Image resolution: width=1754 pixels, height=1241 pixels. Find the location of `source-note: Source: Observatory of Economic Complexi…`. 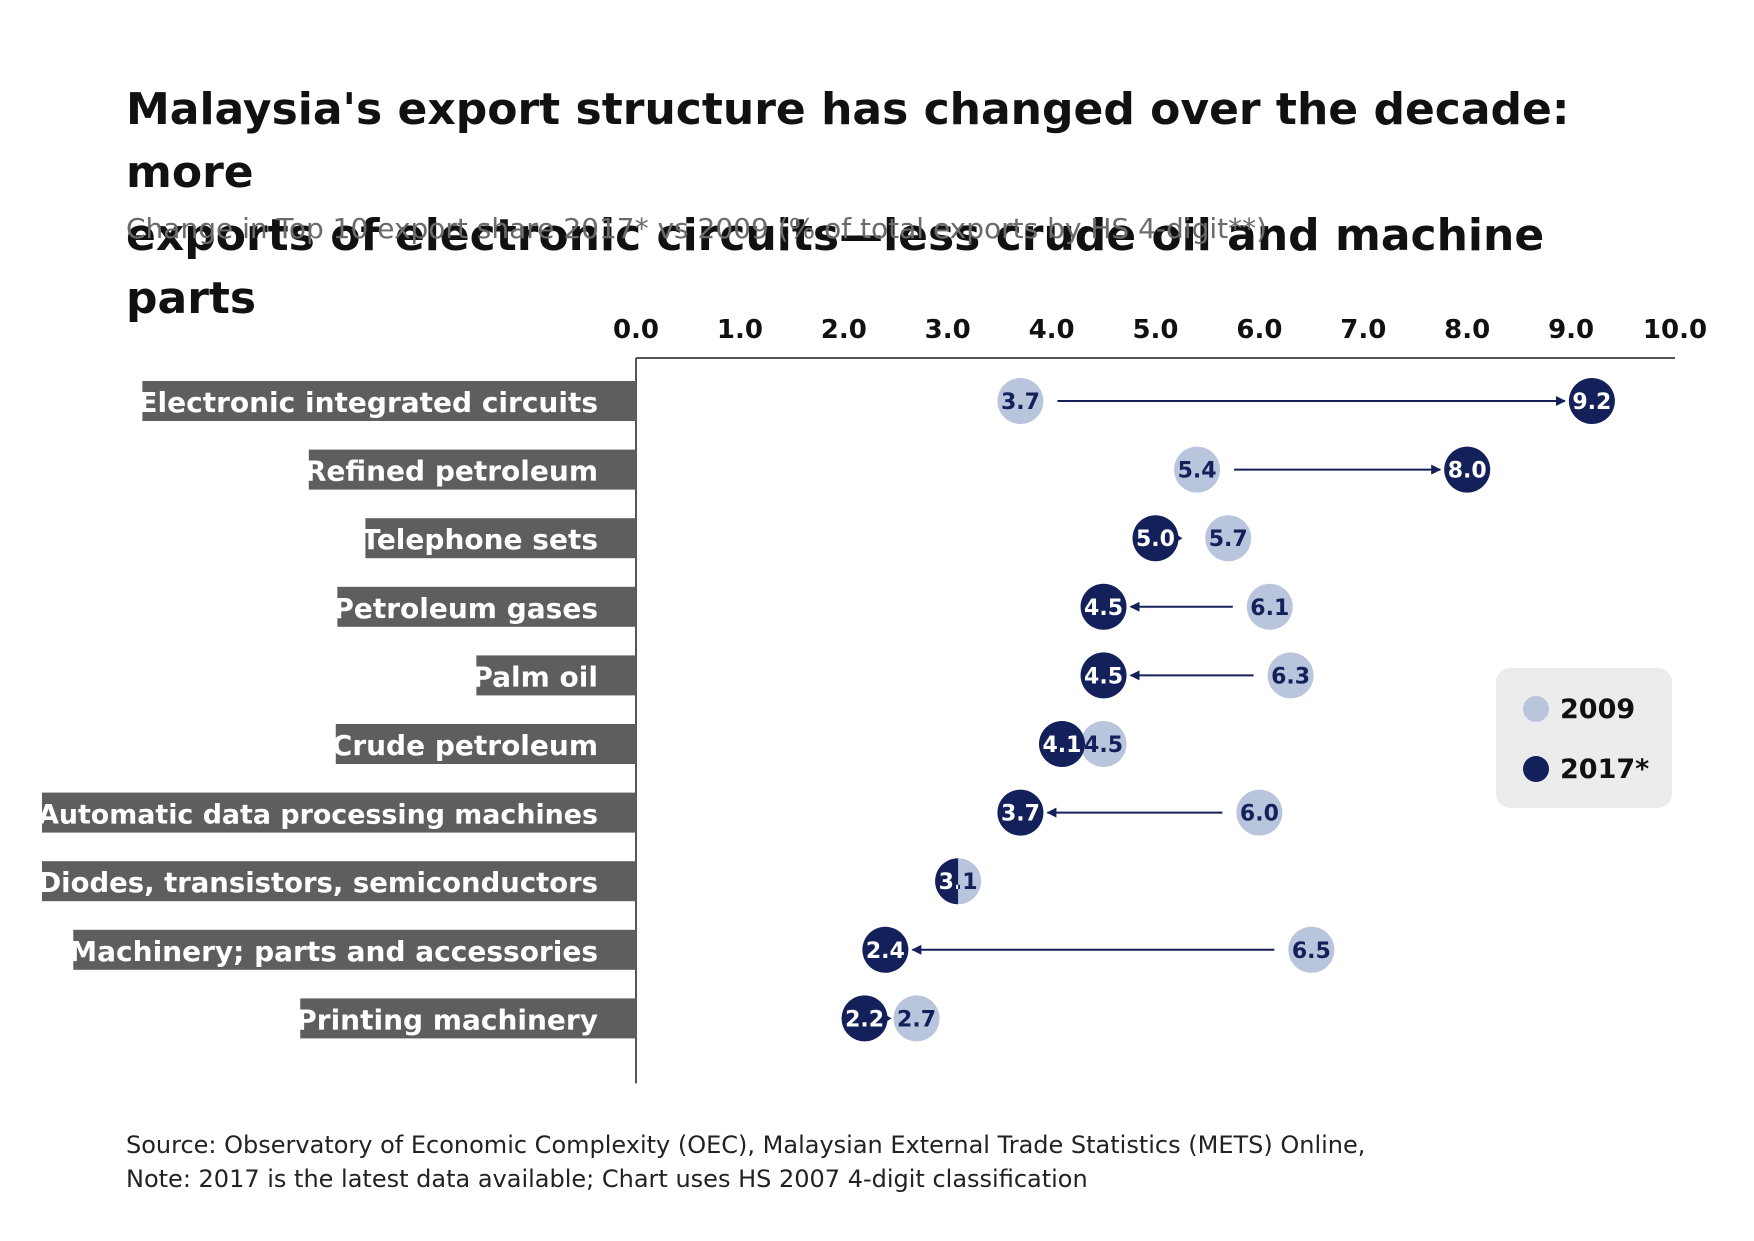

source-note: Source: Observatory of Economic Complexi… is located at coordinates (746, 1145).